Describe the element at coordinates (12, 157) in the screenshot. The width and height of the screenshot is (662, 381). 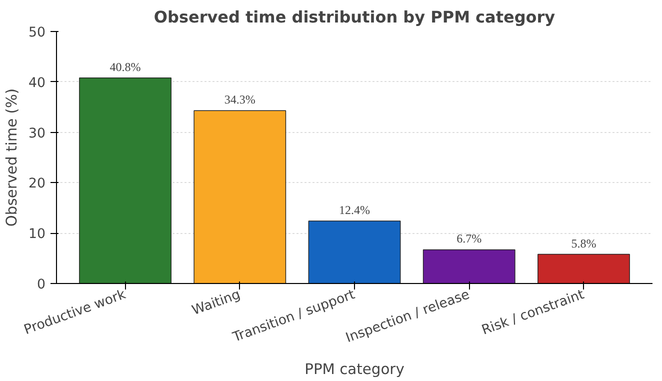
I see `y-axis-title: Observed time (%)` at that location.